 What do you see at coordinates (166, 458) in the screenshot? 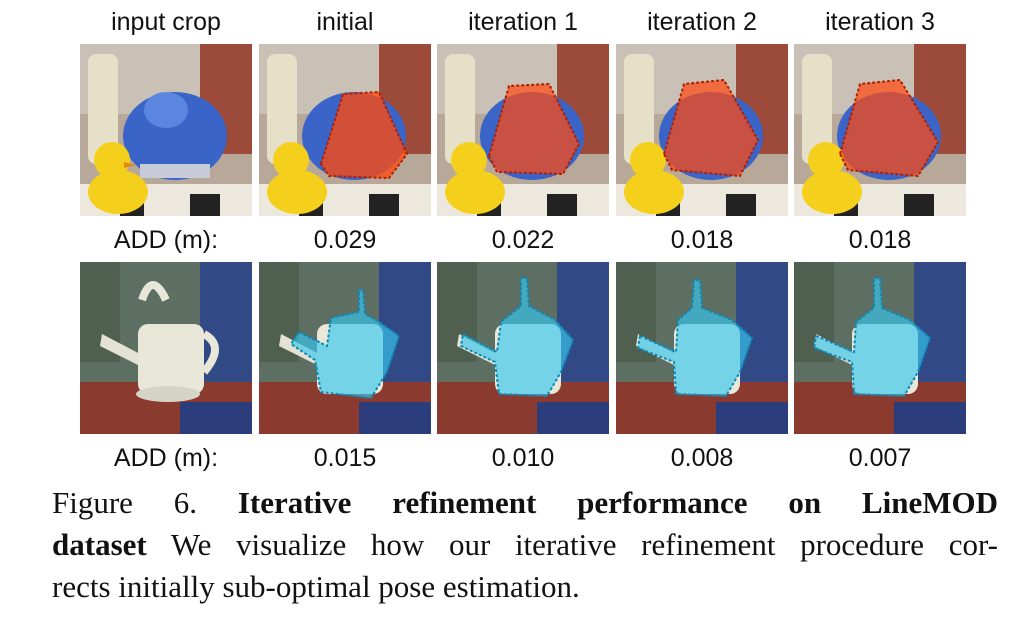
I see `row2-add-label: ADD (m):` at bounding box center [166, 458].